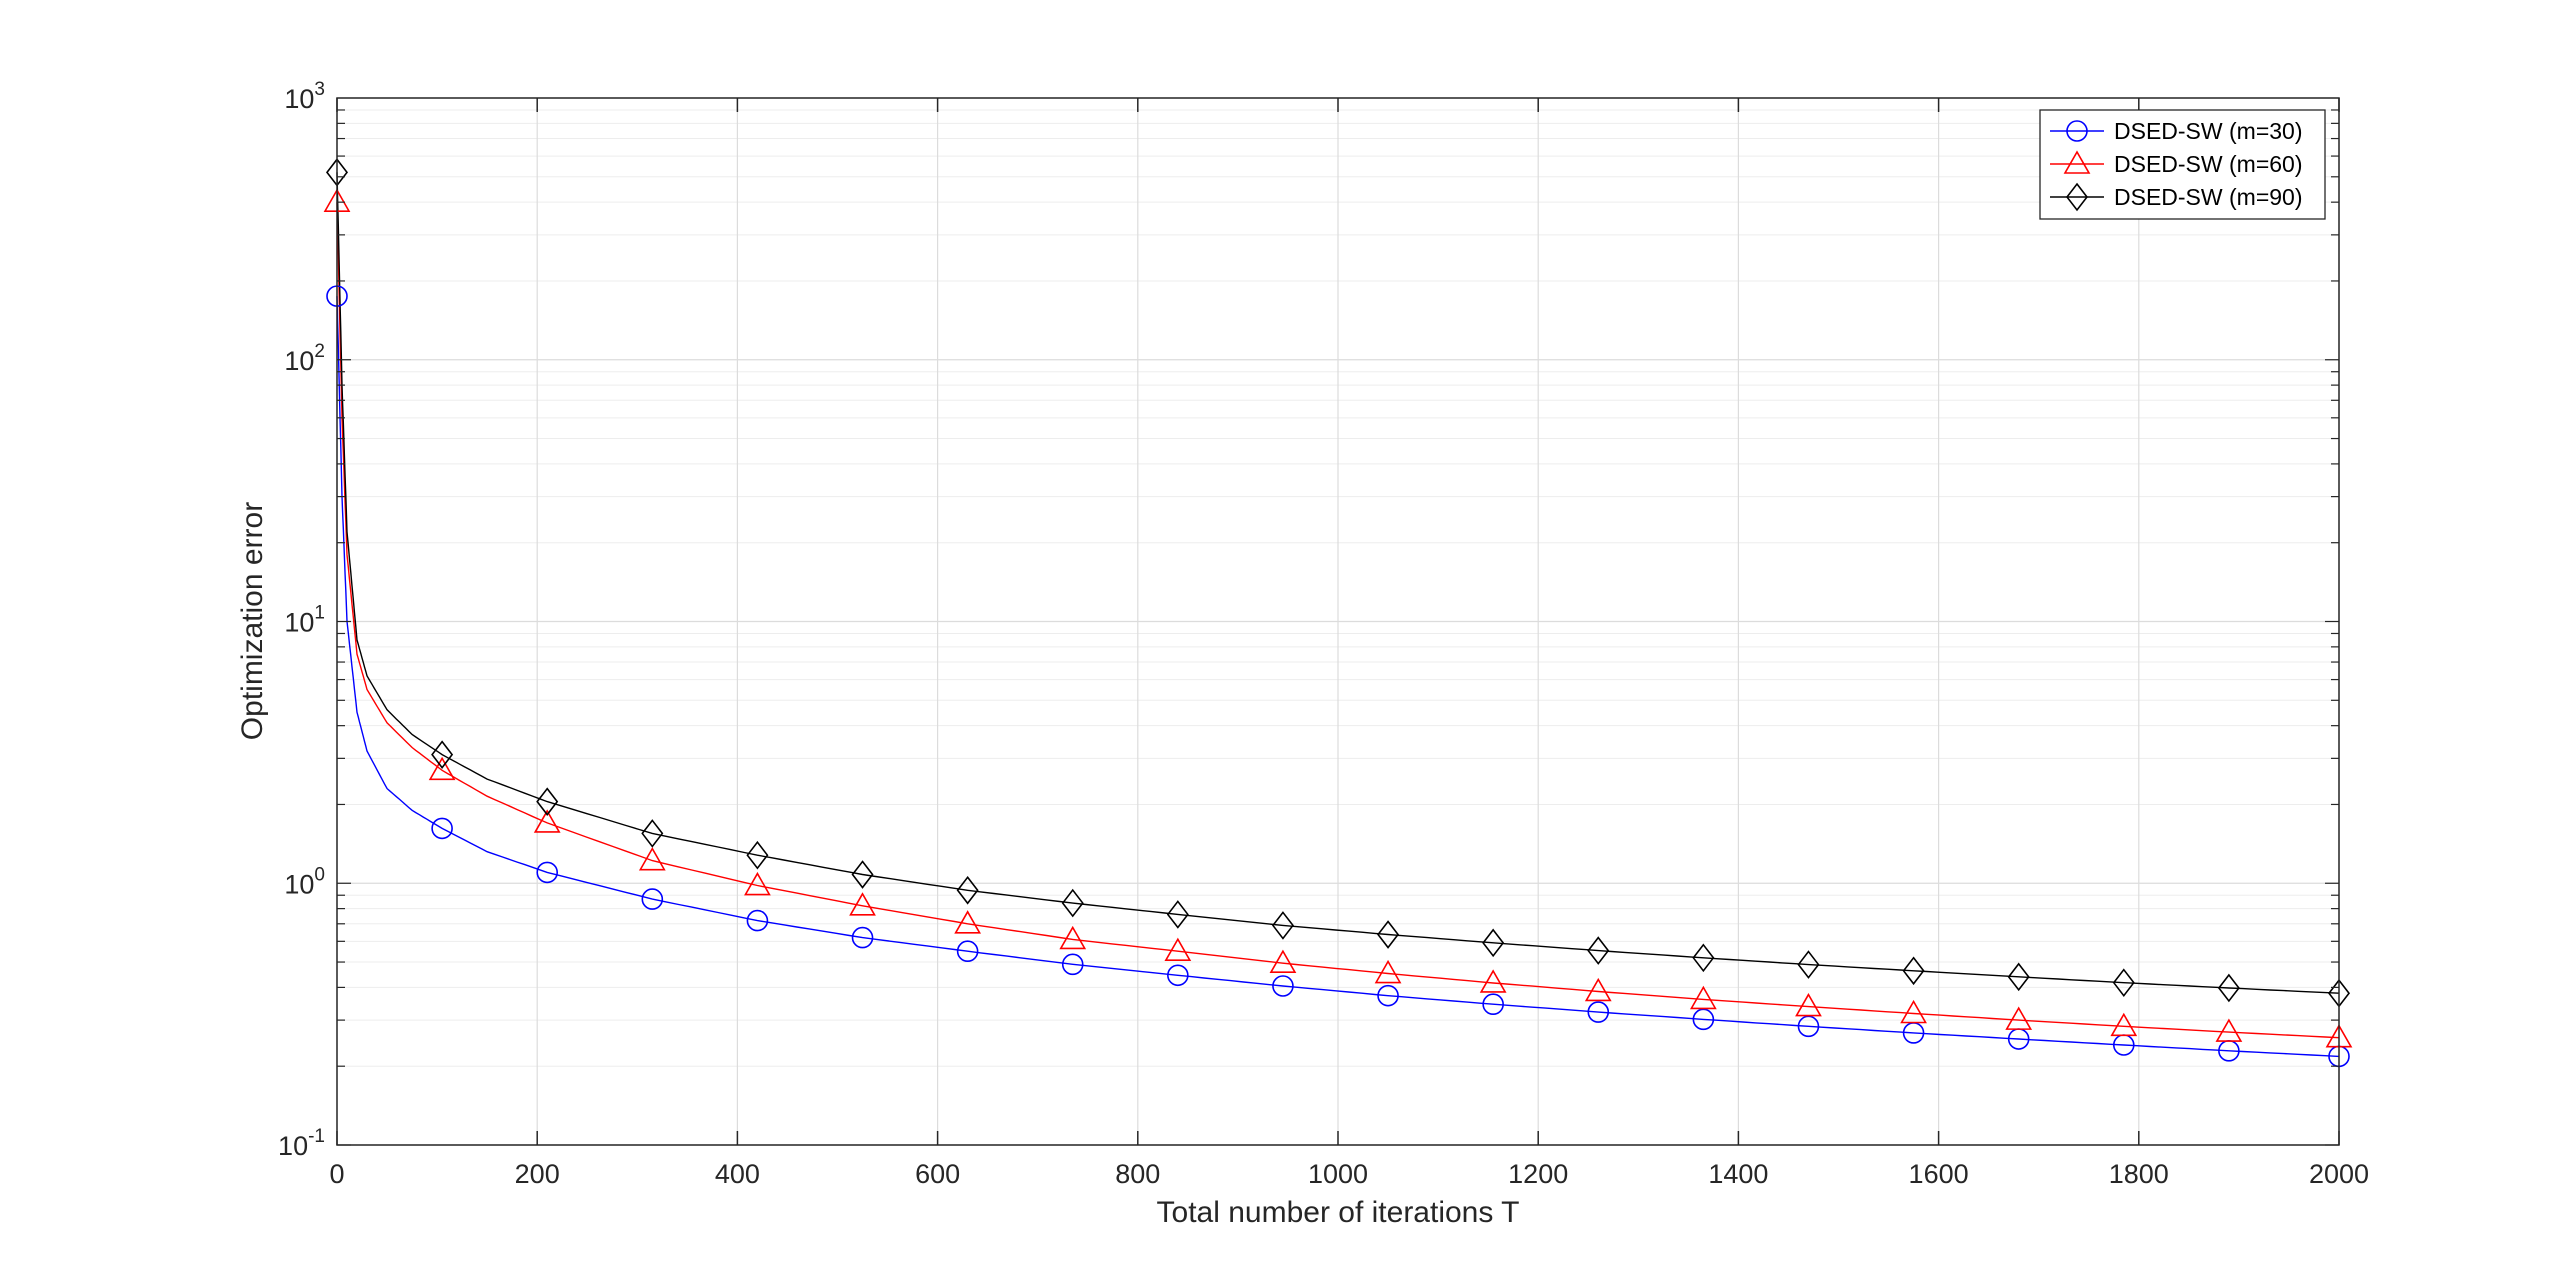 This screenshot has height=1272, width=2560. I want to click on x-tick-label: 400, so click(737, 1174).